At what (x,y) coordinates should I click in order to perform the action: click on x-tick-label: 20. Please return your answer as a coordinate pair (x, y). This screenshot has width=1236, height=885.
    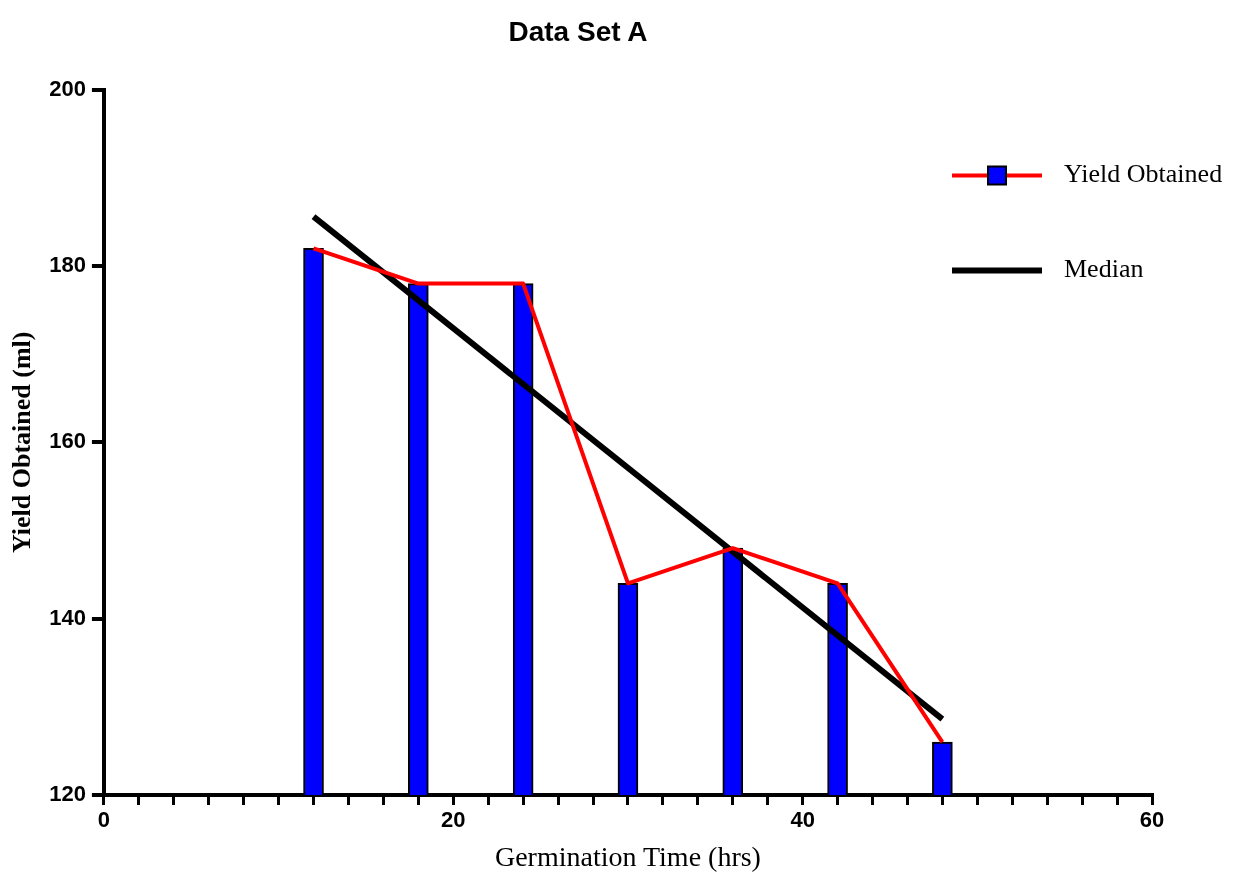
    Looking at the image, I should click on (453, 820).